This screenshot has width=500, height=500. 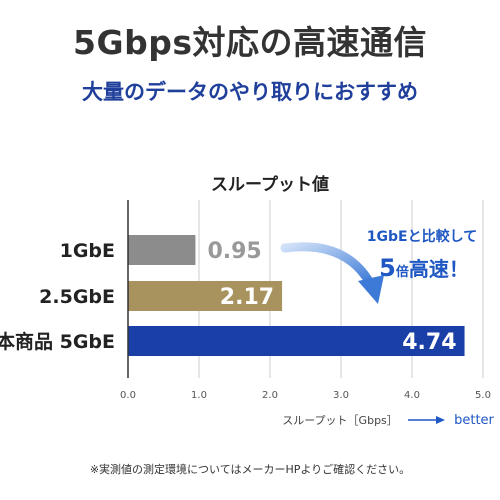 What do you see at coordinates (234, 251) in the screenshot?
I see `value-label: 0.95` at bounding box center [234, 251].